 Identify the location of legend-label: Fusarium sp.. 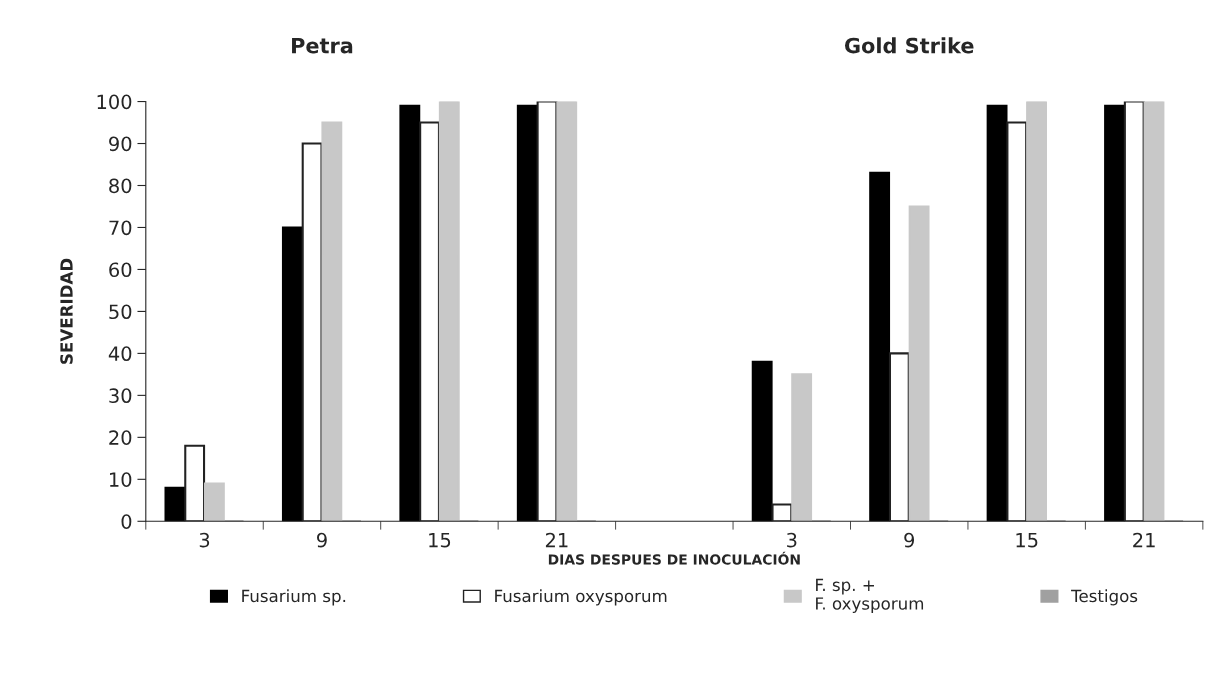
(294, 597).